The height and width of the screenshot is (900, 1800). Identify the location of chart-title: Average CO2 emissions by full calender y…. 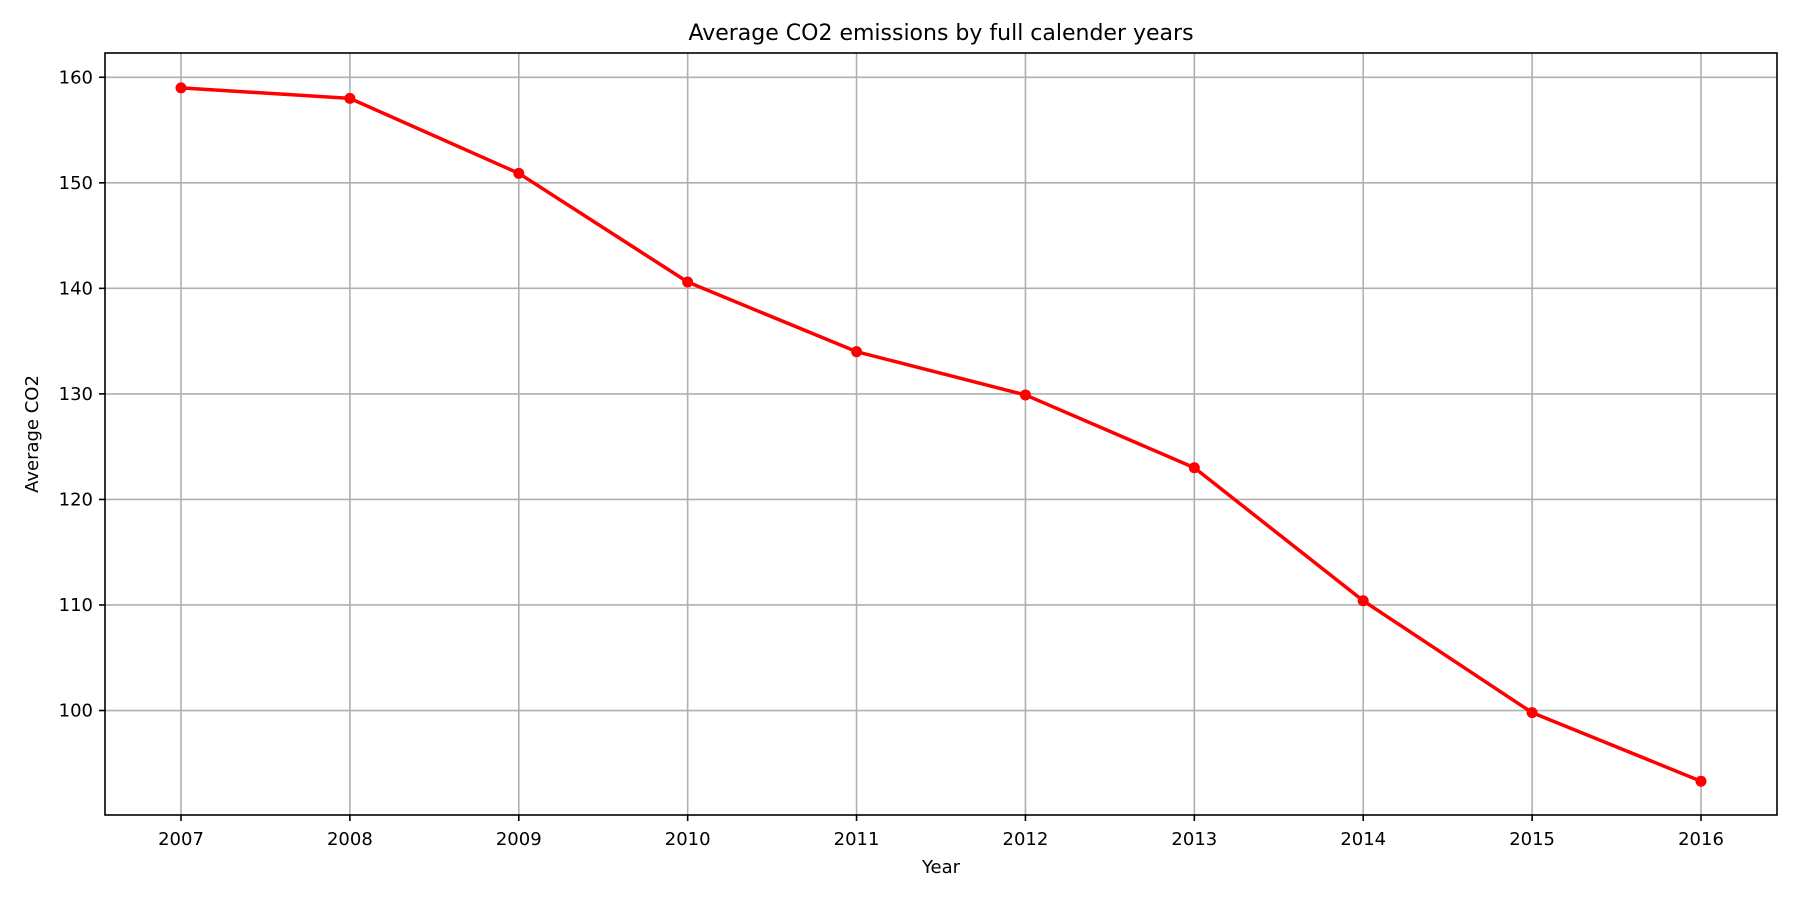
(940, 33).